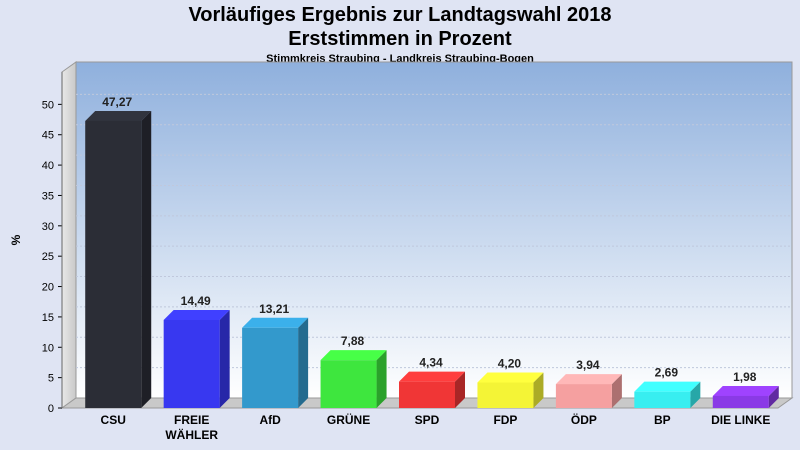  Describe the element at coordinates (48, 348) in the screenshot. I see `y-tick-label: 10` at that location.